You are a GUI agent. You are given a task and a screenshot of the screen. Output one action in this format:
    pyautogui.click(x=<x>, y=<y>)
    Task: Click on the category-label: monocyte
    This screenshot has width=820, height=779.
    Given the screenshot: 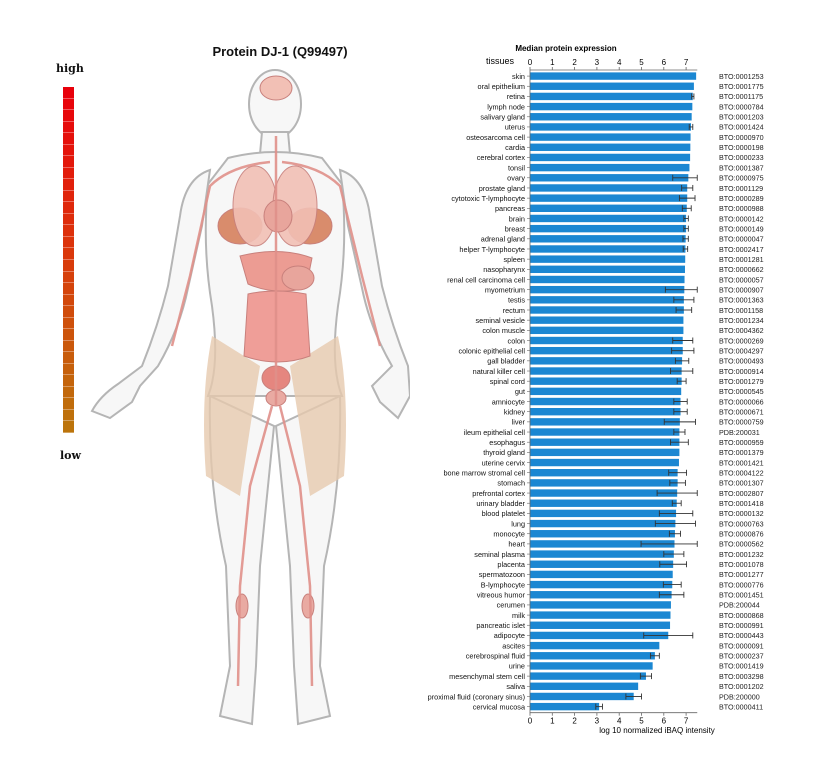 What is the action you would take?
    pyautogui.click(x=509, y=534)
    